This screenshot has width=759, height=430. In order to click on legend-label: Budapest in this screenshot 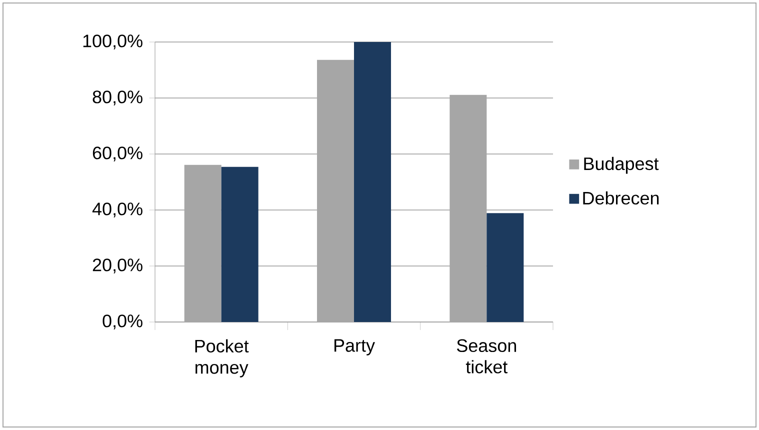, I will do `click(621, 165)`.